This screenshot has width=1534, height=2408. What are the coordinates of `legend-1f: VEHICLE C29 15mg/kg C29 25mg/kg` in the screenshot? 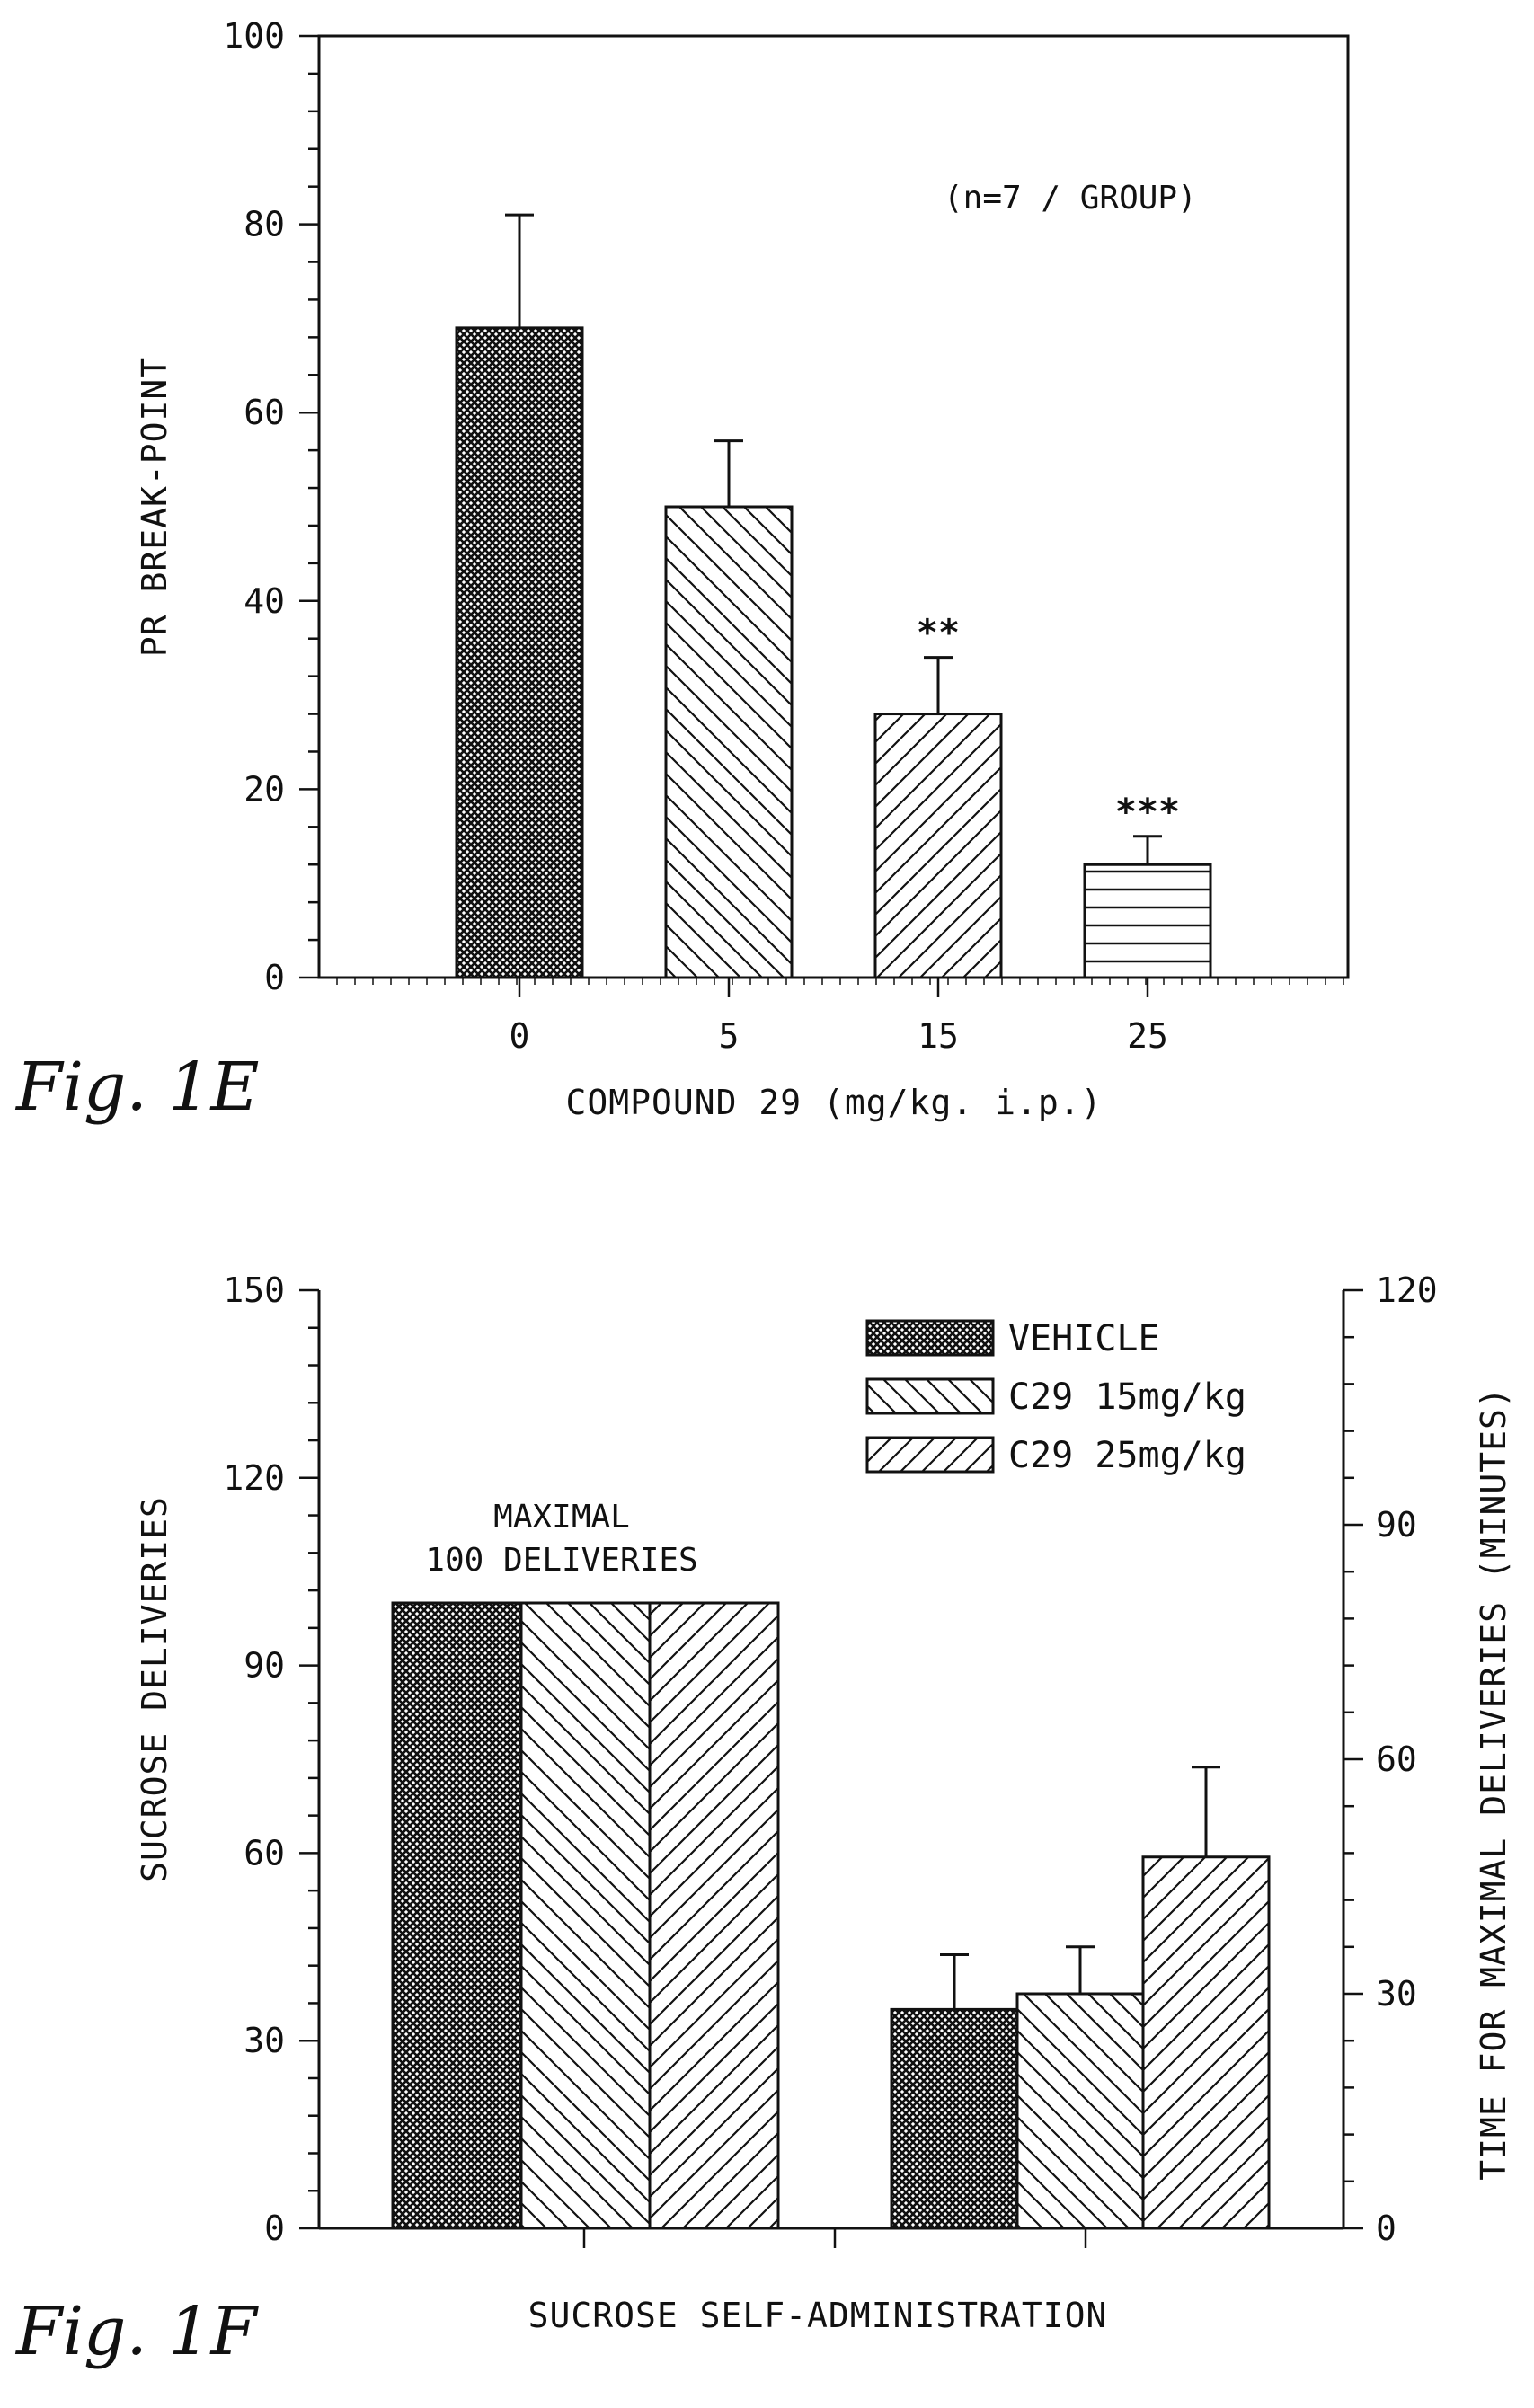 It's located at (1055, 1397).